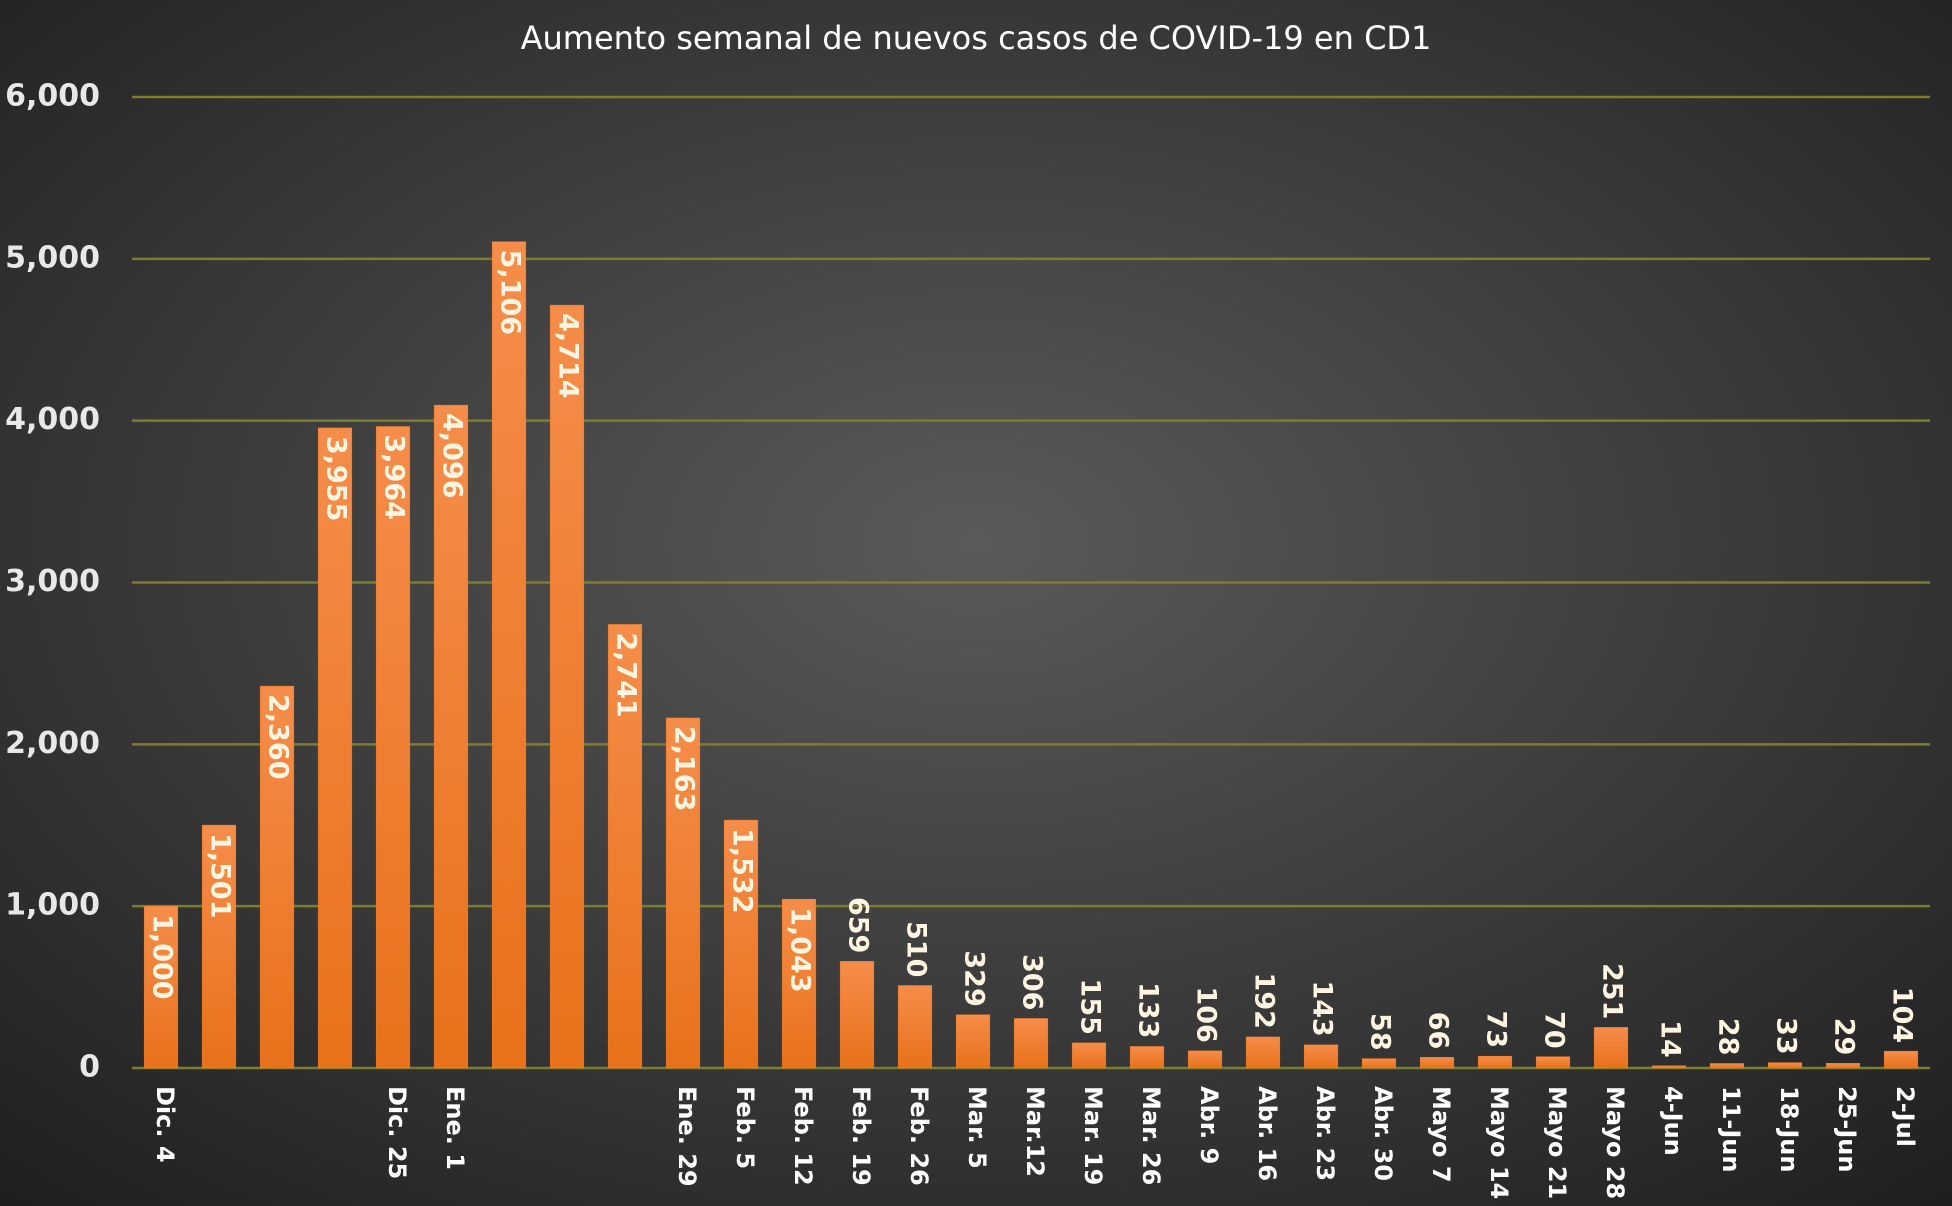  I want to click on x-tick-label: Mayo 7, so click(1441, 1134).